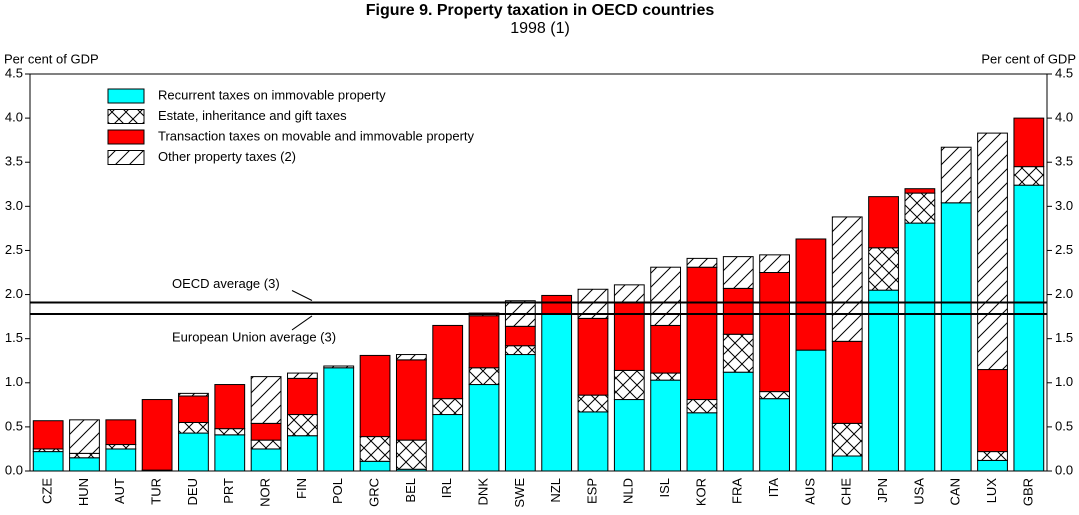  I want to click on y2-tick-label: 3.5, so click(1064, 161).